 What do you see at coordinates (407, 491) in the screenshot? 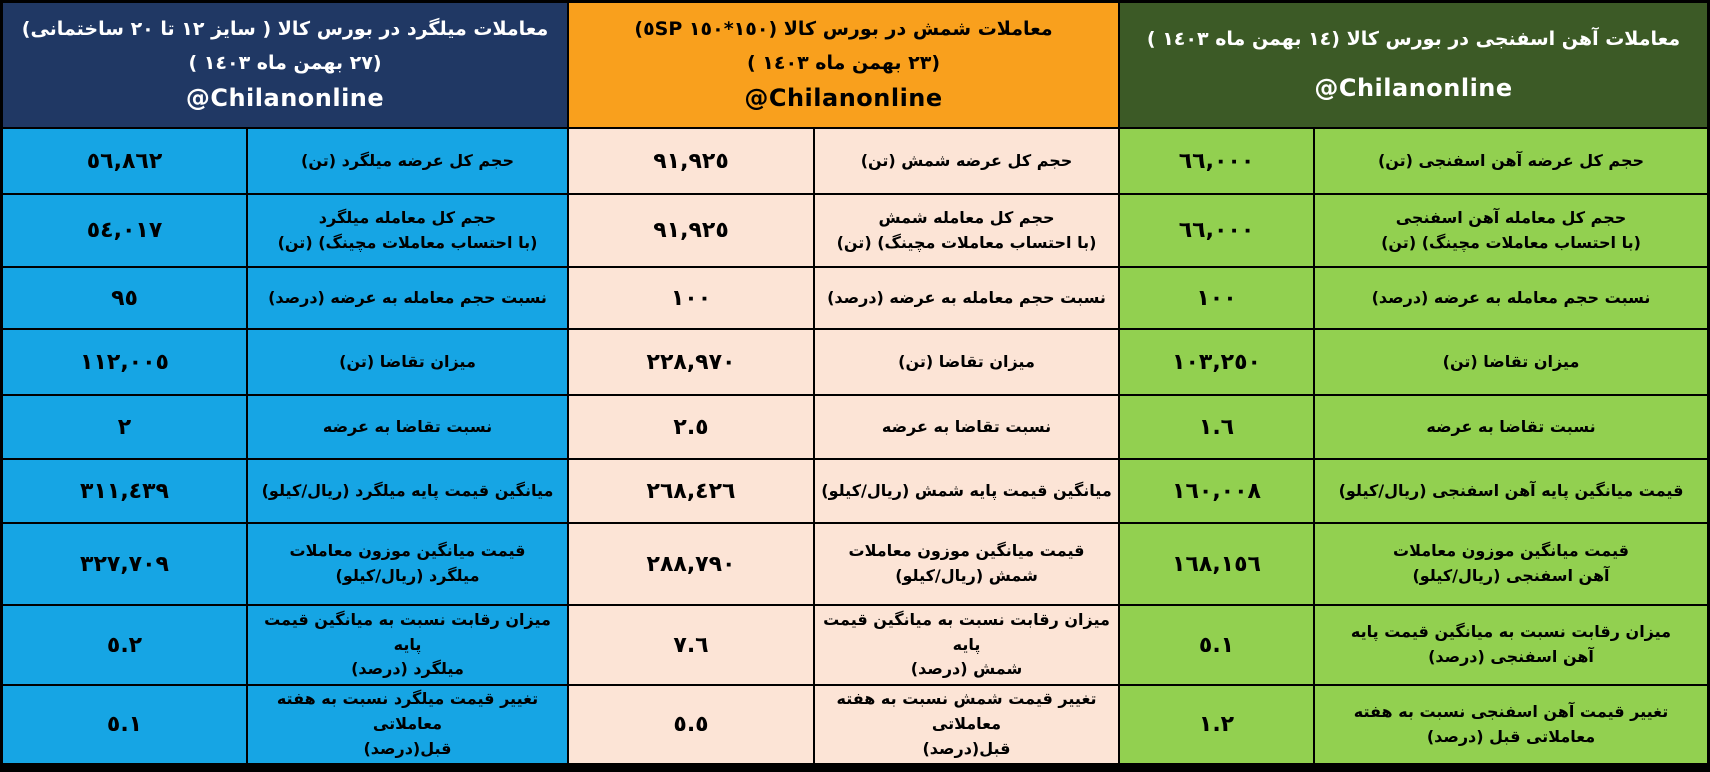
I see `metric-label-cell: میانگین قیمت پایه میلگرد (ریال/کیلو)` at bounding box center [407, 491].